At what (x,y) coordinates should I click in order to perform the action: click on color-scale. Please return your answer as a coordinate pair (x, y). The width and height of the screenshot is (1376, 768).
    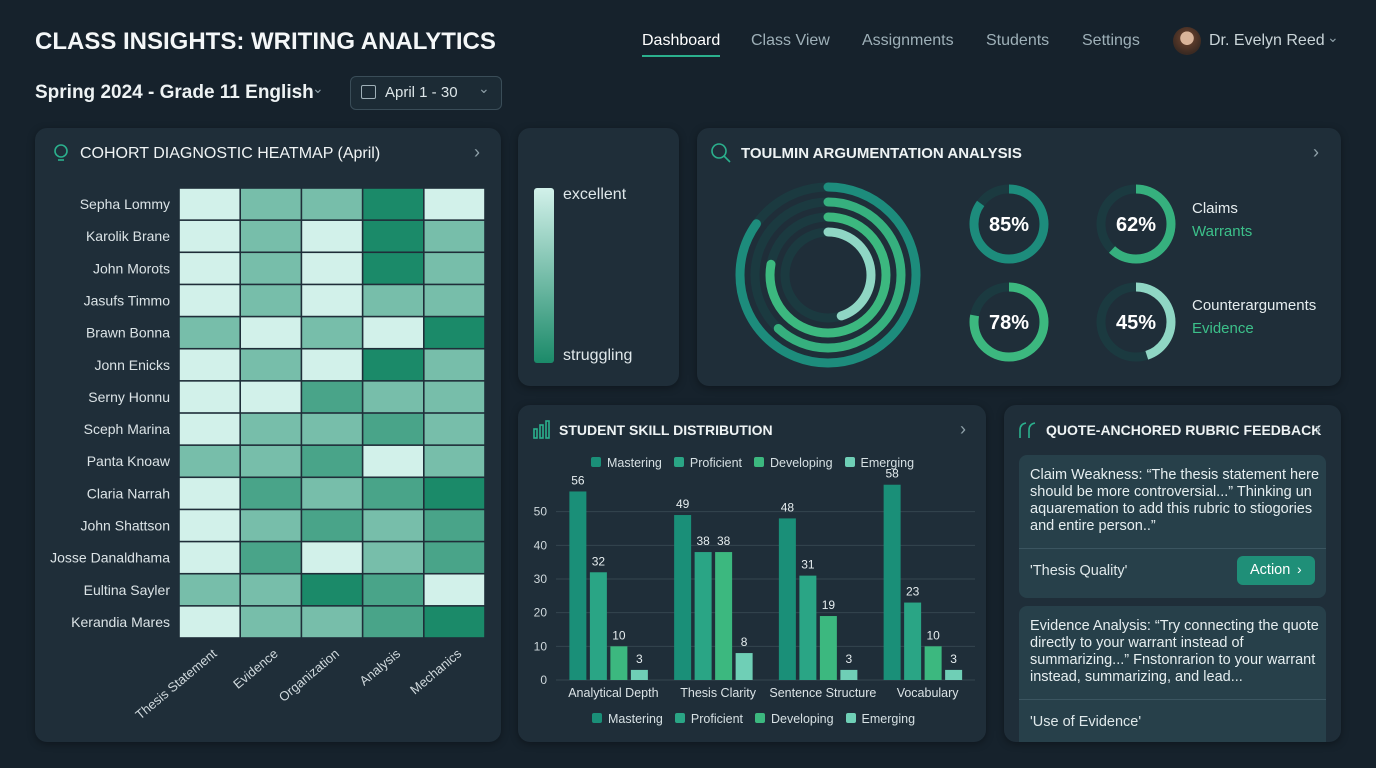
    Looking at the image, I should click on (544, 275).